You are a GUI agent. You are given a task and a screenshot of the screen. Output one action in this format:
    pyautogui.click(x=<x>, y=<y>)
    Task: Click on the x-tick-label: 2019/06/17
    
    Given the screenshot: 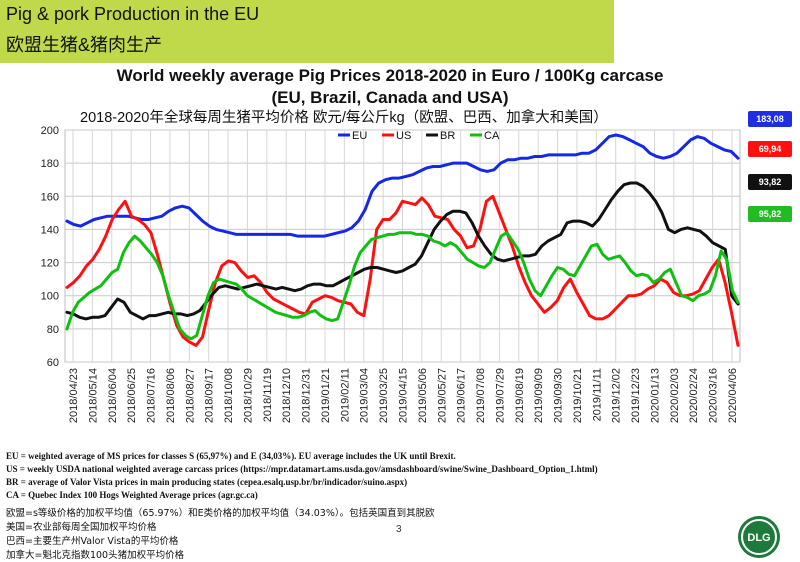 What is the action you would take?
    pyautogui.click(x=462, y=395)
    